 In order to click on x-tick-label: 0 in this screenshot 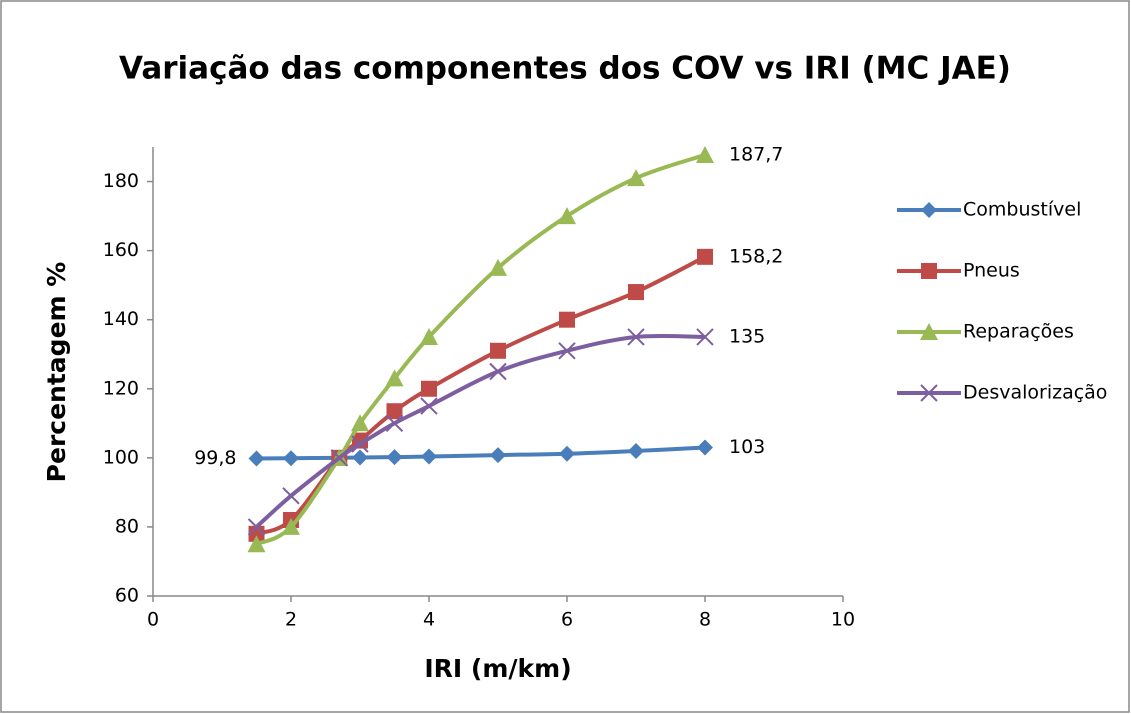, I will do `click(153, 620)`.